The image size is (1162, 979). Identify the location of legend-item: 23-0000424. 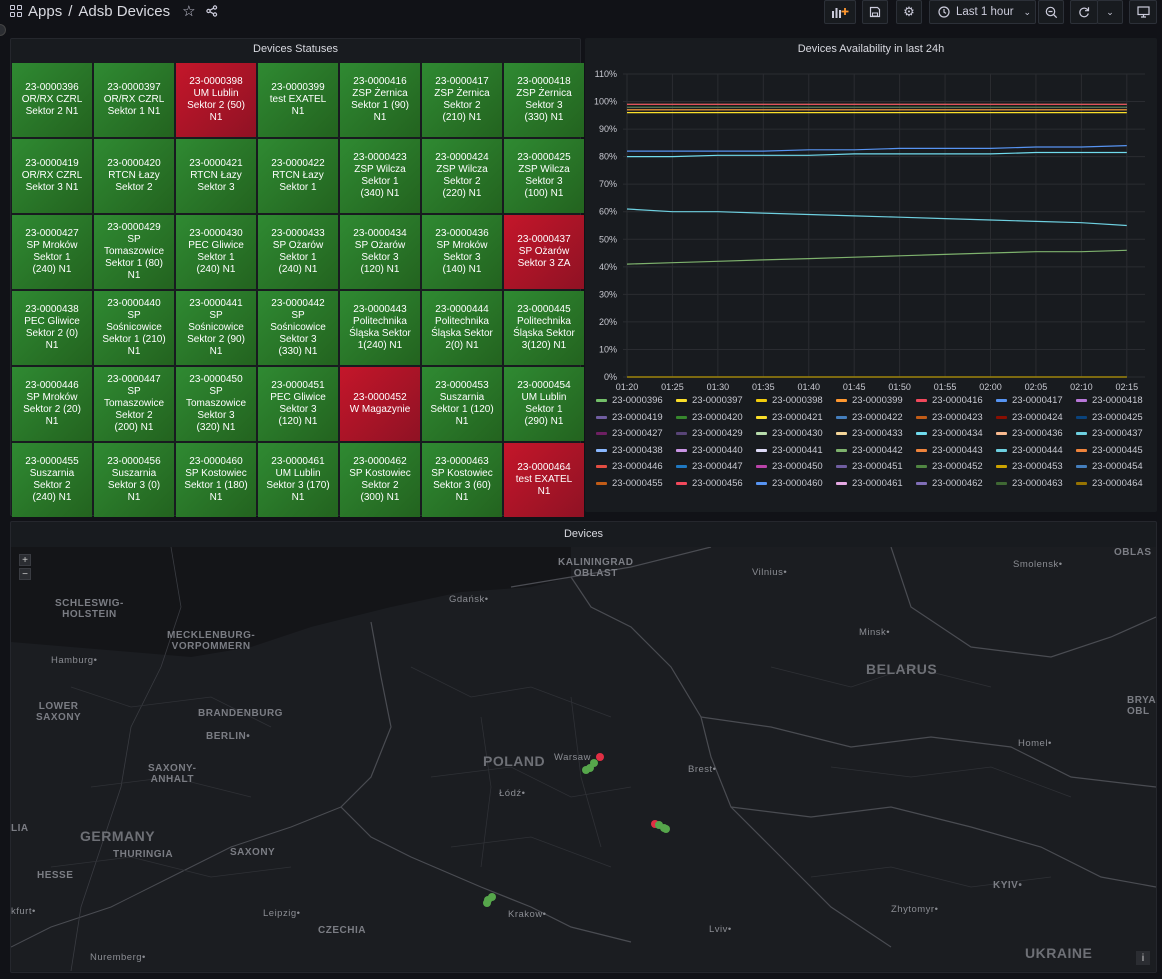
(1036, 418).